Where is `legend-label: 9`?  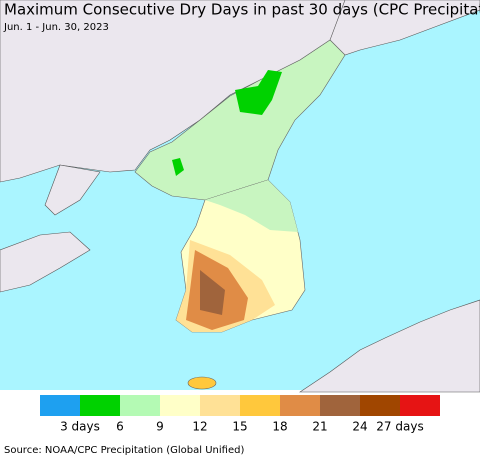
legend-label: 9 is located at coordinates (160, 427).